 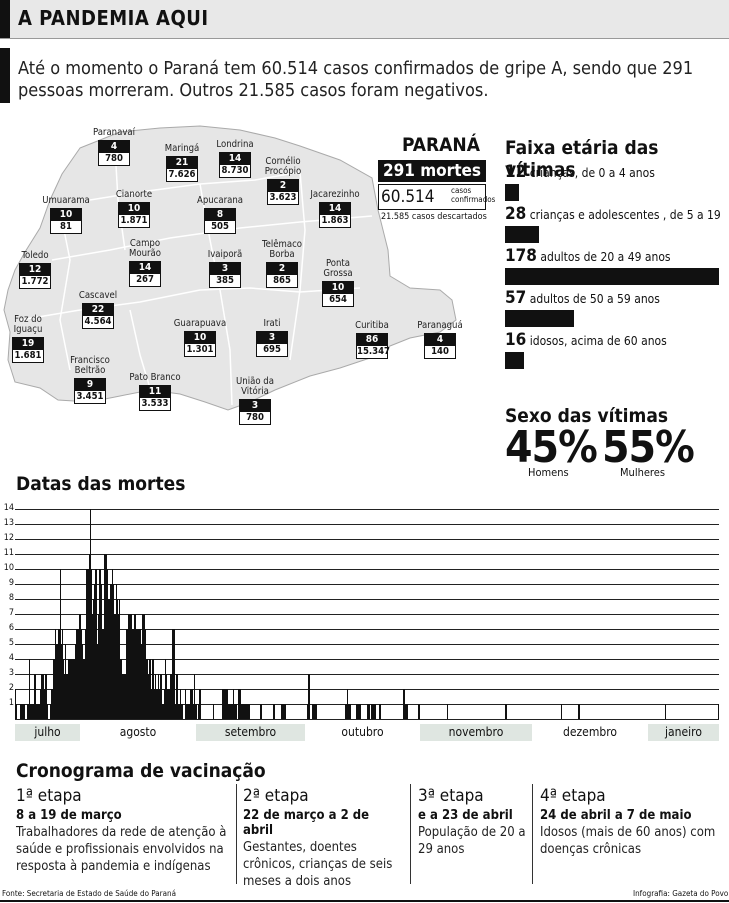 I want to click on map-city-name: Telêmaco Borba, so click(x=282, y=249).